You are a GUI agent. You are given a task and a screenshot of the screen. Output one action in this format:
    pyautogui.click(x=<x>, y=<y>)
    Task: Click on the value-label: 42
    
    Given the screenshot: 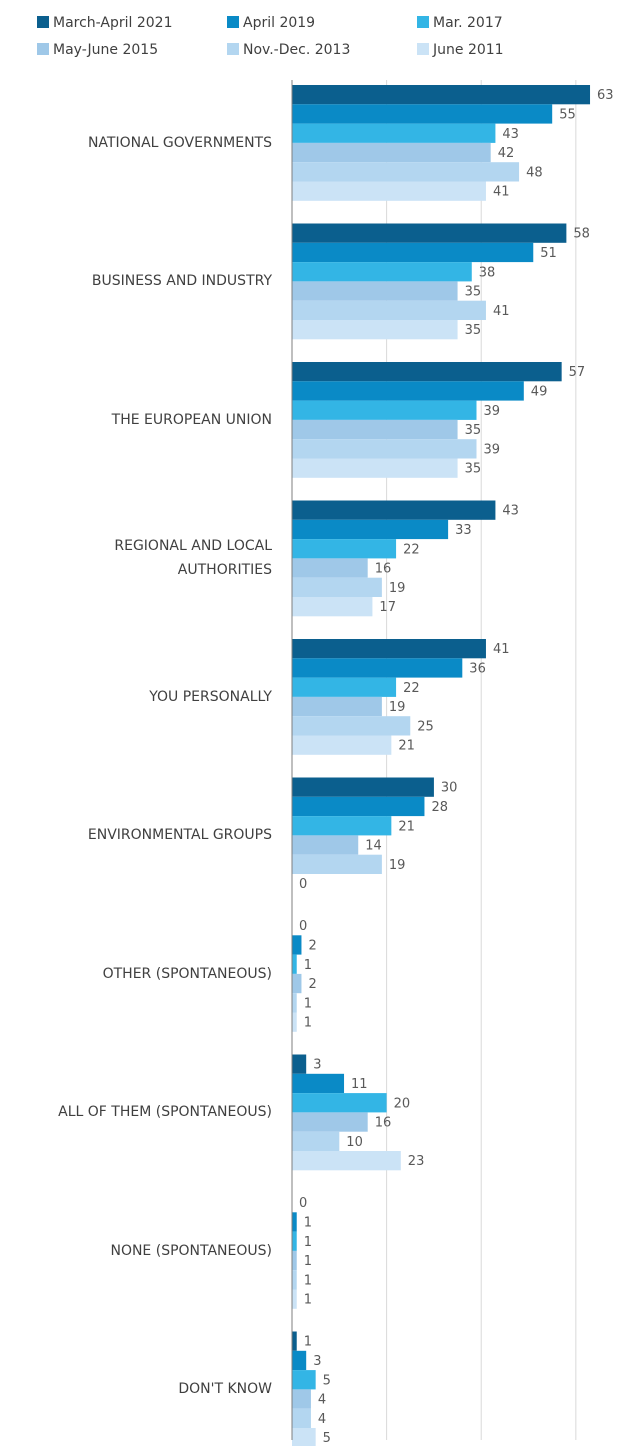 What is the action you would take?
    pyautogui.click(x=506, y=153)
    